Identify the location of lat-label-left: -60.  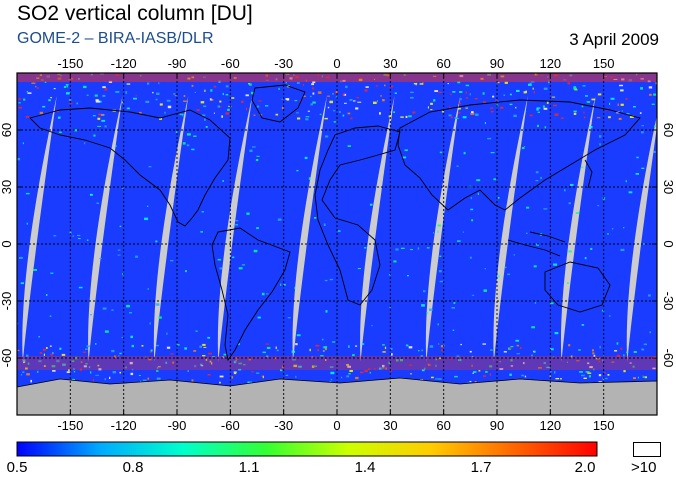
(7, 358).